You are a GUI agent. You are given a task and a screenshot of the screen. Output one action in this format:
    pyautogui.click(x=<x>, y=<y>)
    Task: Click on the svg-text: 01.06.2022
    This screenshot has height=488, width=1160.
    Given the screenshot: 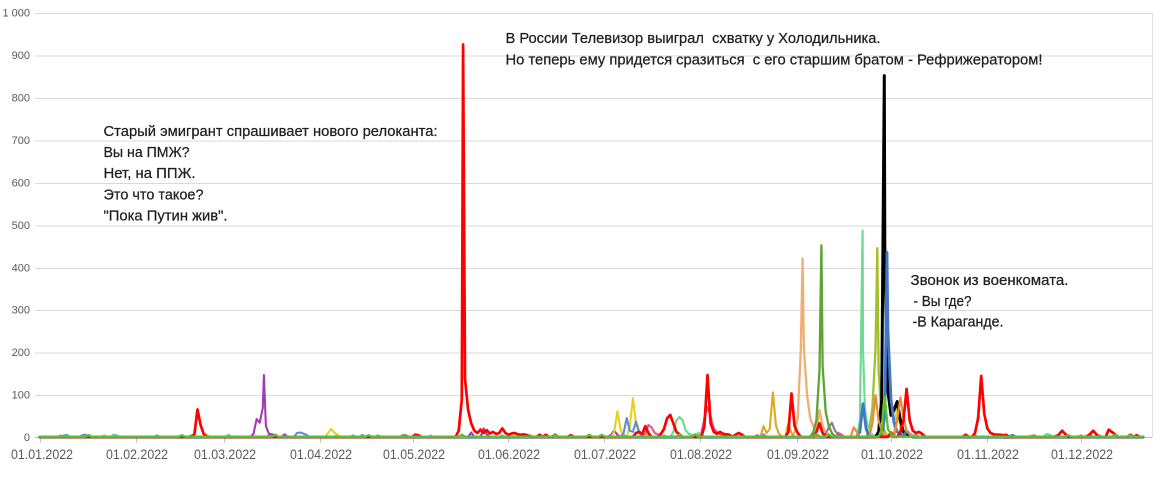 What is the action you would take?
    pyautogui.click(x=509, y=455)
    